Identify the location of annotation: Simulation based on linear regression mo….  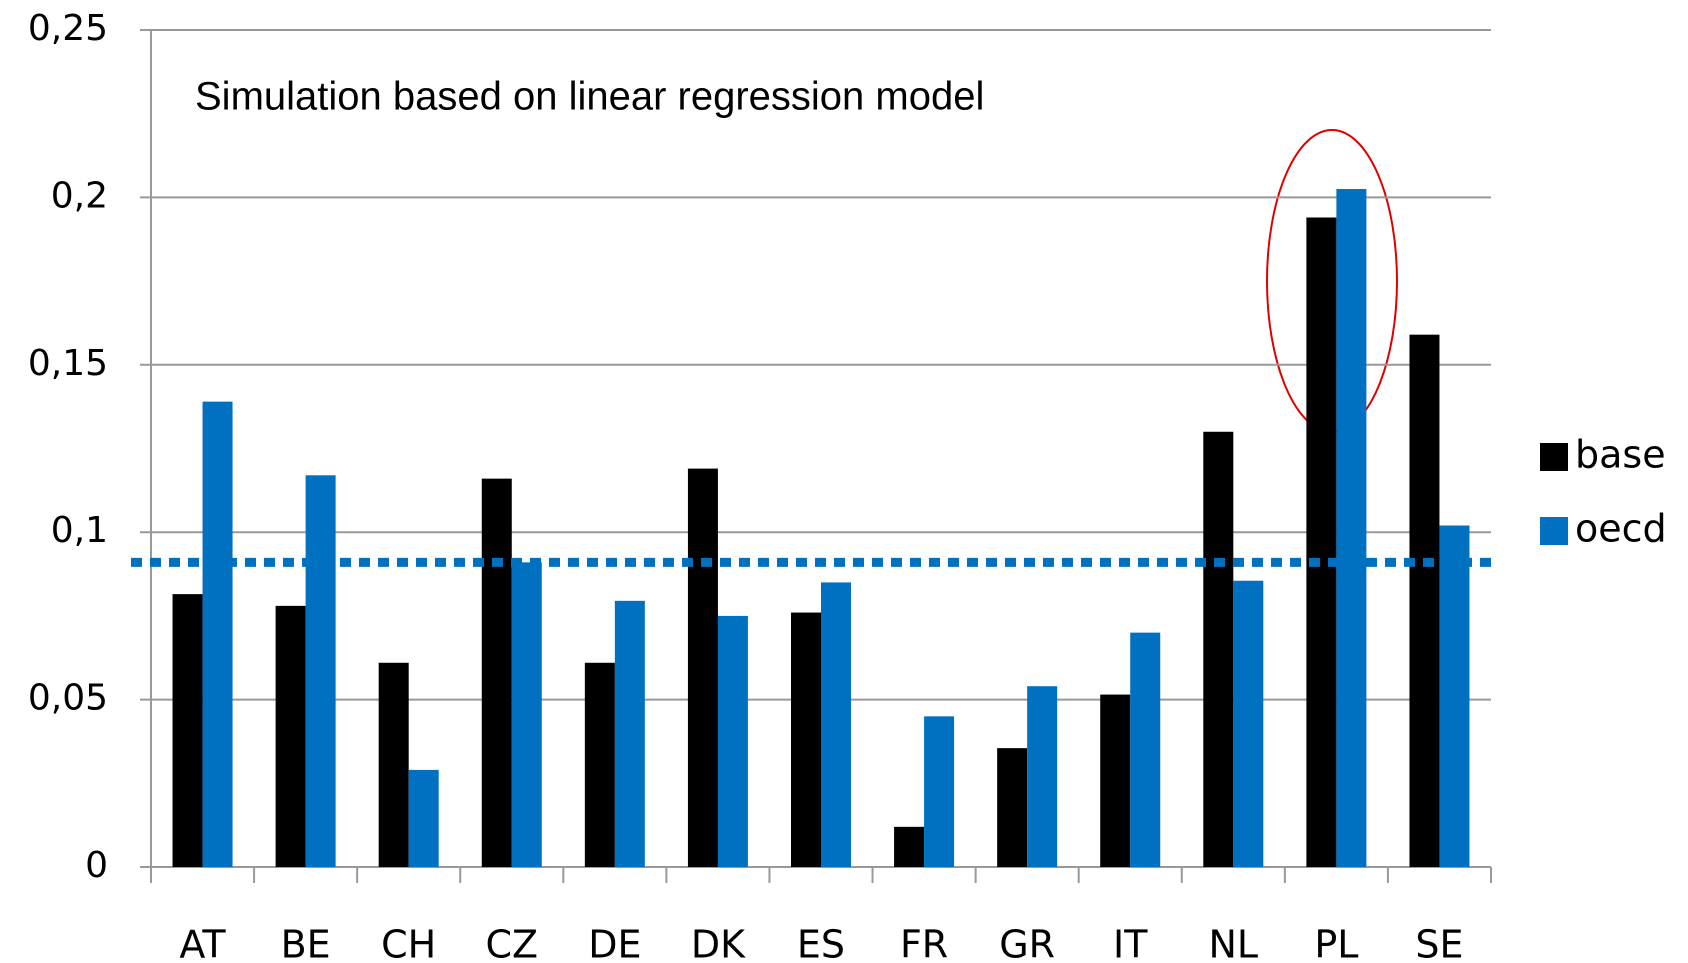
(589, 97).